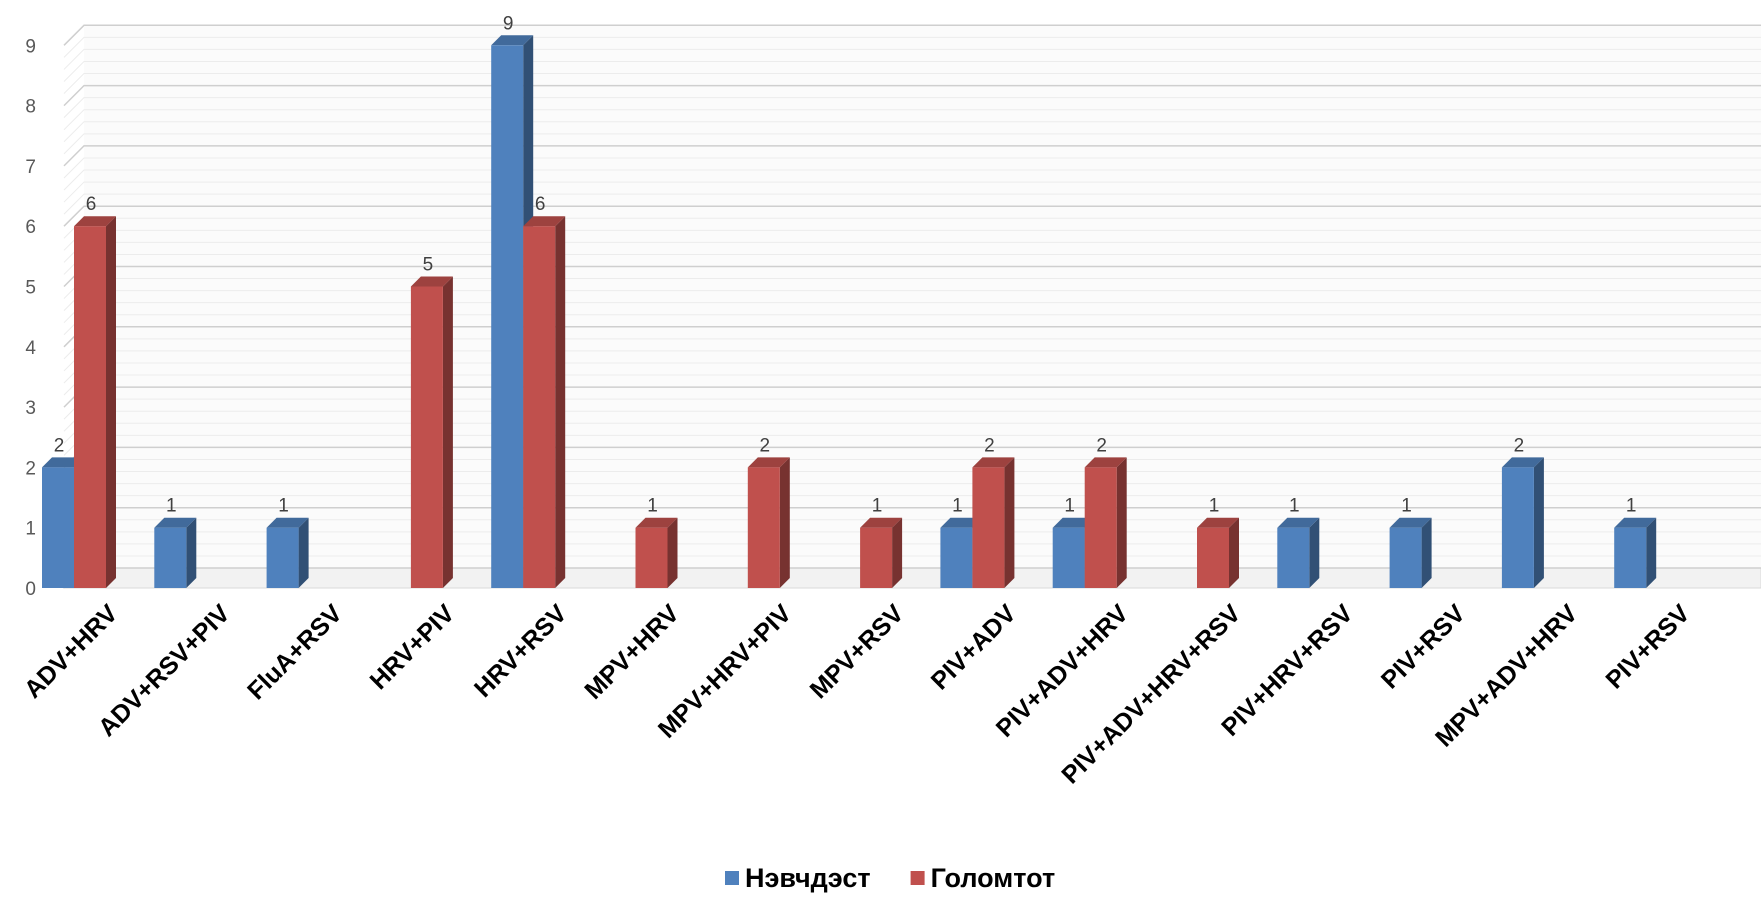 The image size is (1761, 901). Describe the element at coordinates (30, 288) in the screenshot. I see `y-tick-label: 5` at that location.